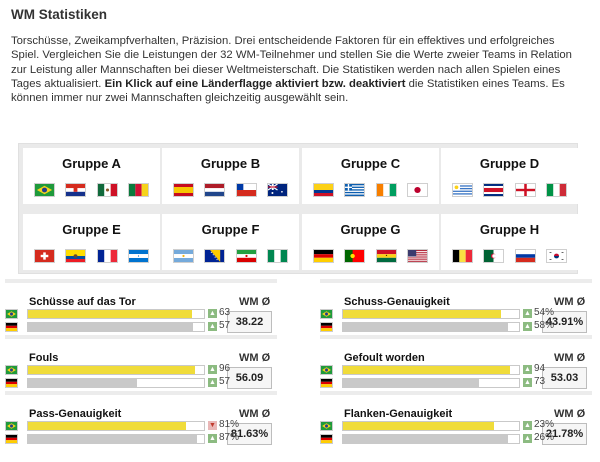 The width and height of the screenshot is (600, 462). What do you see at coordinates (494, 256) in the screenshot?
I see `algeria-flag` at bounding box center [494, 256].